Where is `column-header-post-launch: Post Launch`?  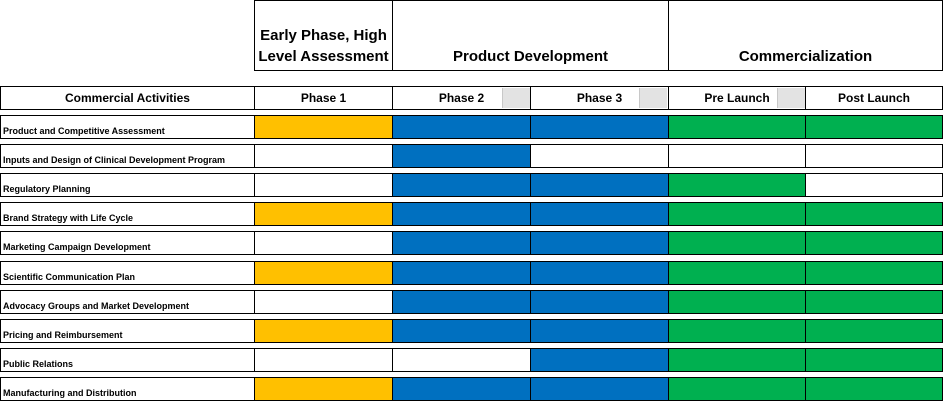 column-header-post-launch: Post Launch is located at coordinates (874, 98).